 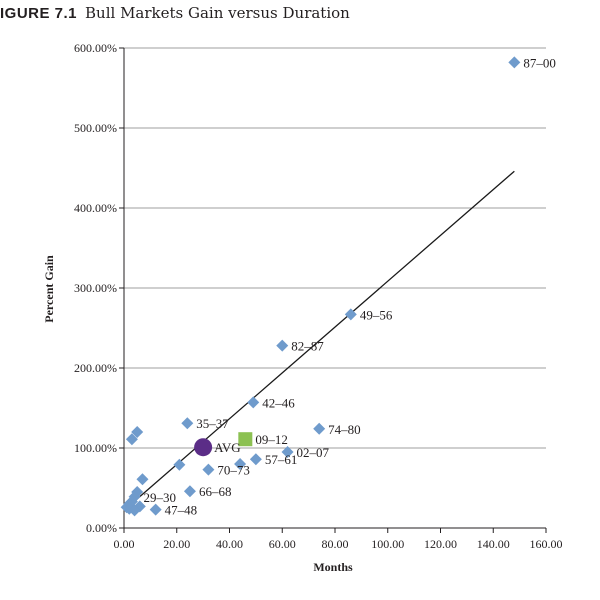 What do you see at coordinates (95, 208) in the screenshot?
I see `y-tick-label: 400.00%` at bounding box center [95, 208].